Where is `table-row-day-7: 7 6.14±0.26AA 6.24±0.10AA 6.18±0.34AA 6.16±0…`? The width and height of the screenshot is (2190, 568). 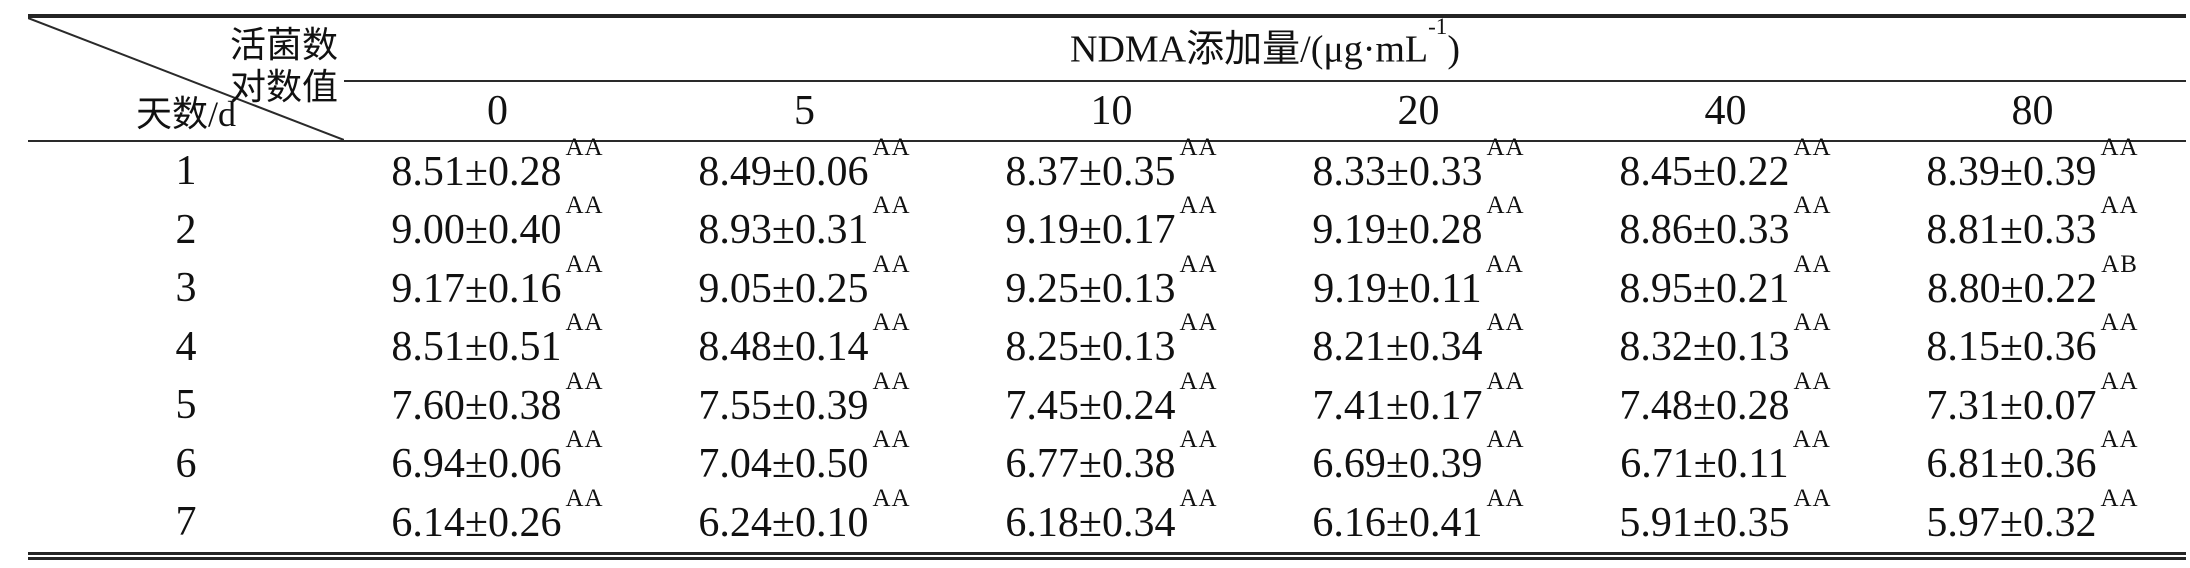 table-row-day-7: 7 6.14±0.26AA 6.24±0.10AA 6.18±0.34AA 6.16±0… is located at coordinates (1107, 523).